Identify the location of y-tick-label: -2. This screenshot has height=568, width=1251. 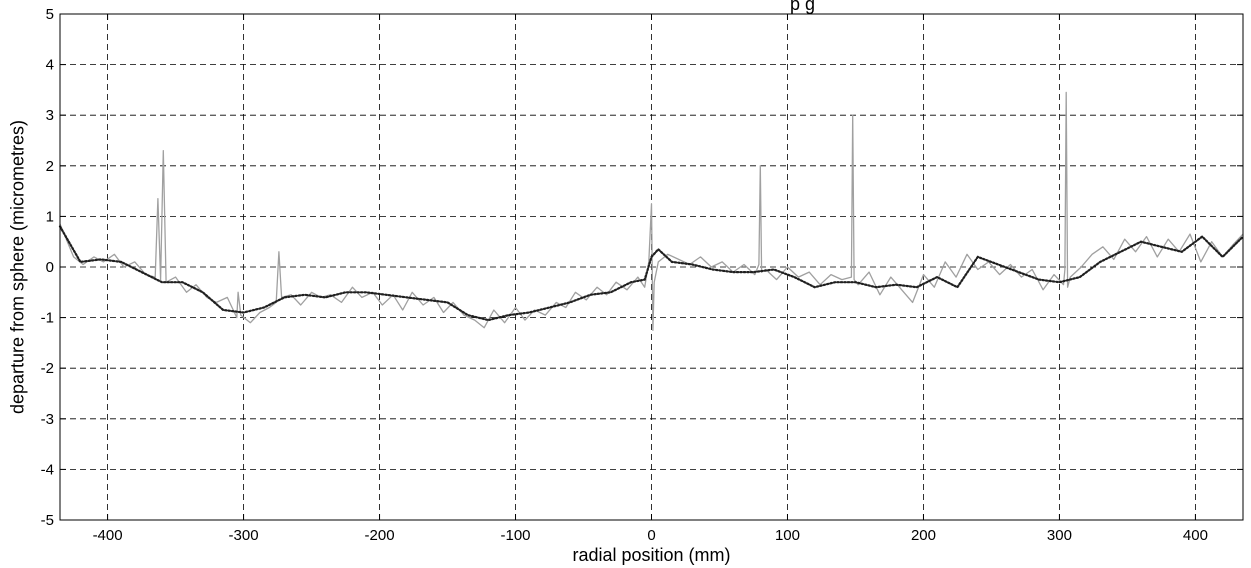
(47, 368).